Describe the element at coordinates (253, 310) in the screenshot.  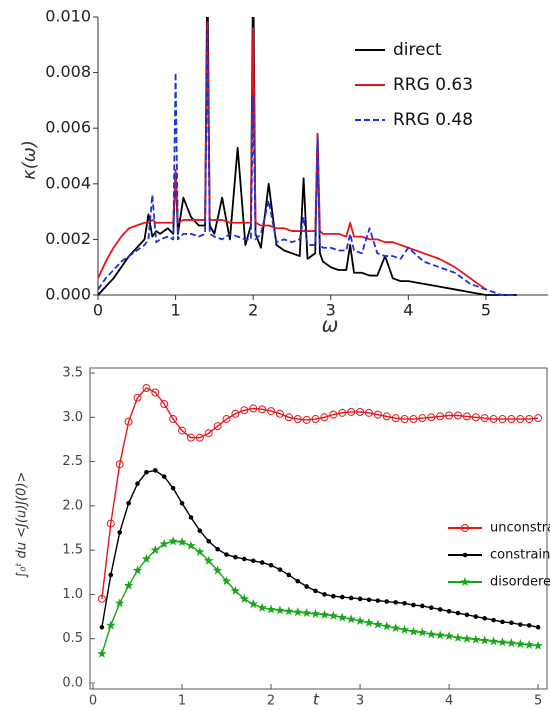
I see `x-tick-label: 2` at that location.